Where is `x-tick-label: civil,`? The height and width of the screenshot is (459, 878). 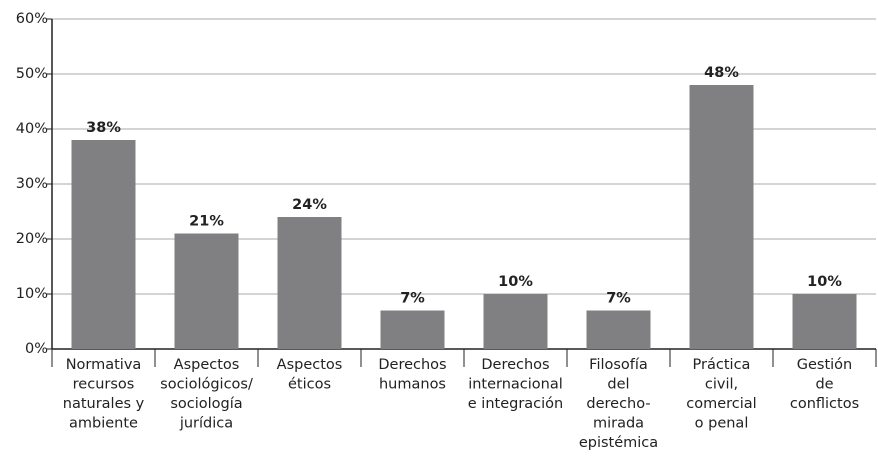
x-tick-label: civil, is located at coordinates (721, 385).